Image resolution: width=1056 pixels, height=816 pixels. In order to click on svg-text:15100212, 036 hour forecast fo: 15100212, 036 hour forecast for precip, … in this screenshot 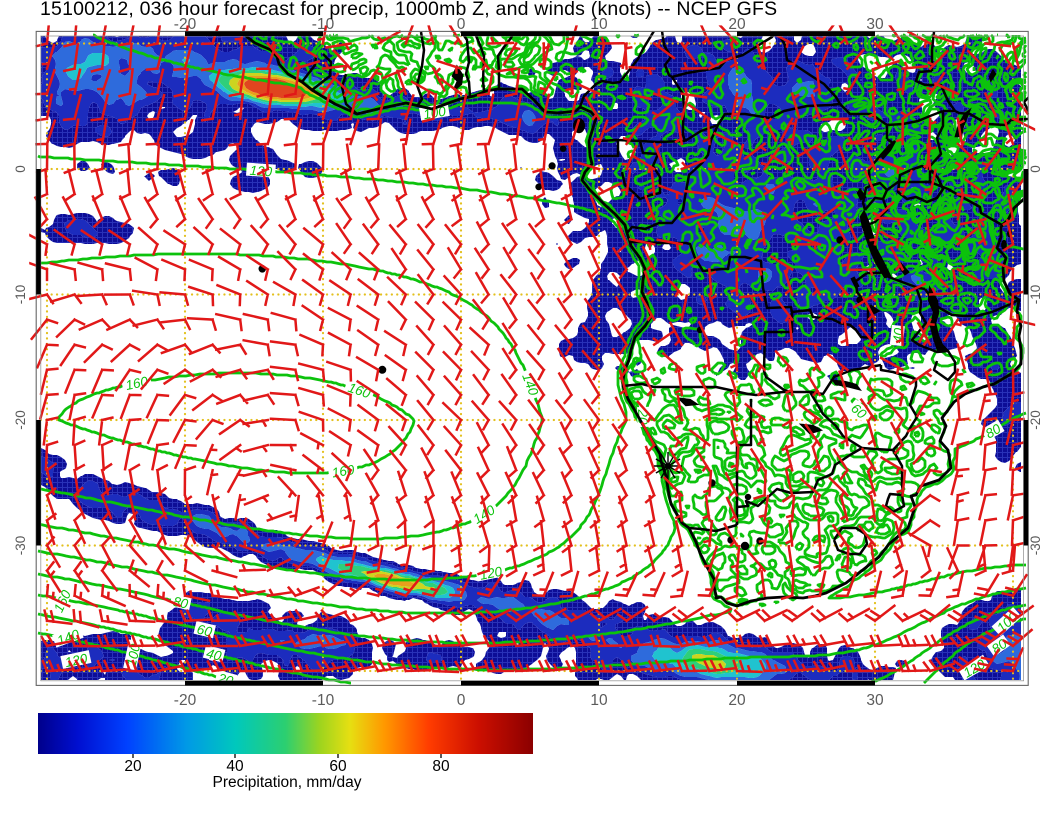, I will do `click(408, 10)`.